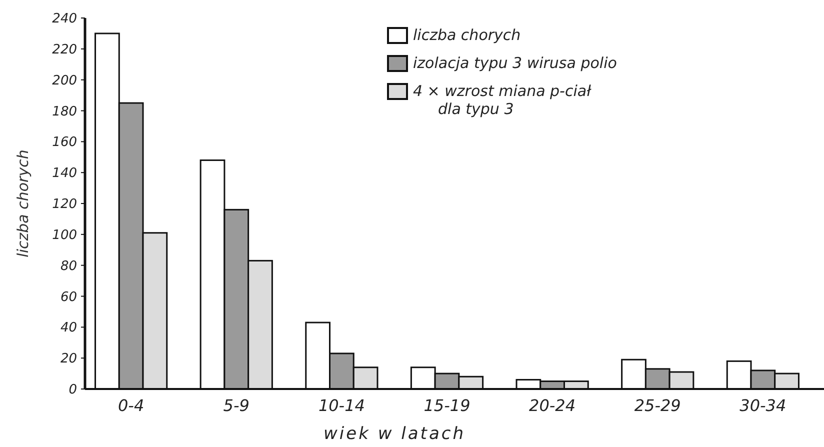 This screenshot has height=447, width=824. What do you see at coordinates (64, 204) in the screenshot?
I see `y-tick-label: 120` at bounding box center [64, 204].